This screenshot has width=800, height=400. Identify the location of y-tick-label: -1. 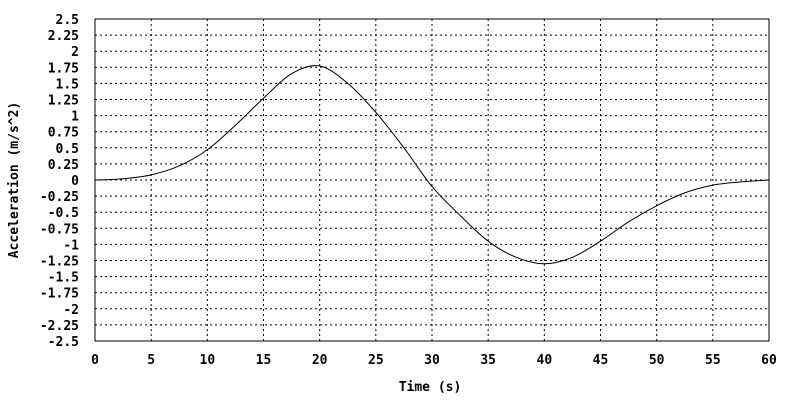
(71, 245).